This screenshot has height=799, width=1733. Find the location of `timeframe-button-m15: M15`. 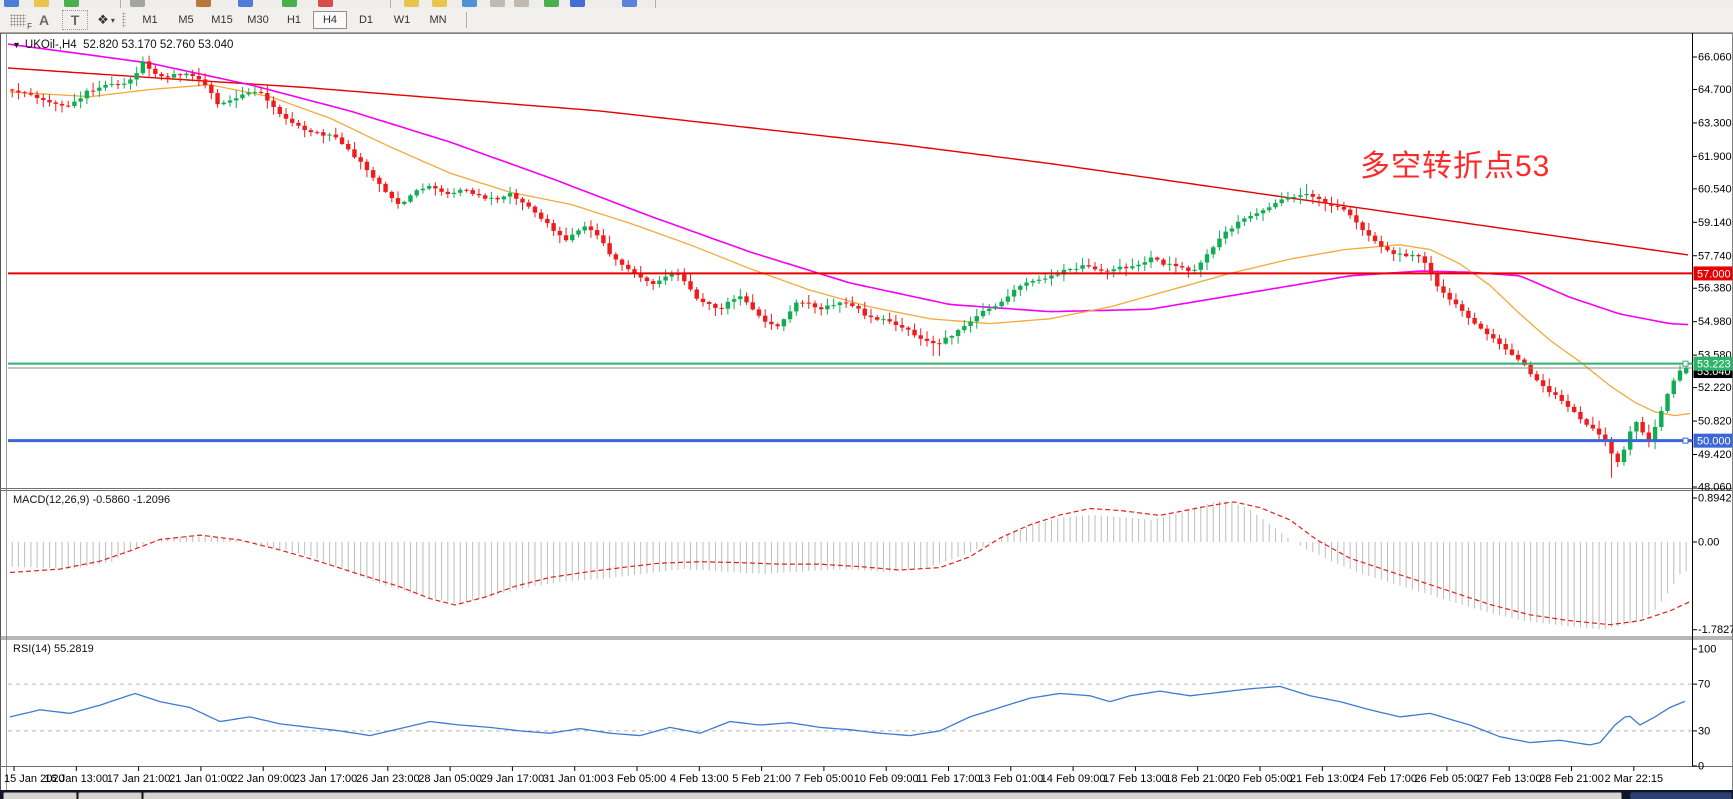

timeframe-button-m15: M15 is located at coordinates (222, 20).